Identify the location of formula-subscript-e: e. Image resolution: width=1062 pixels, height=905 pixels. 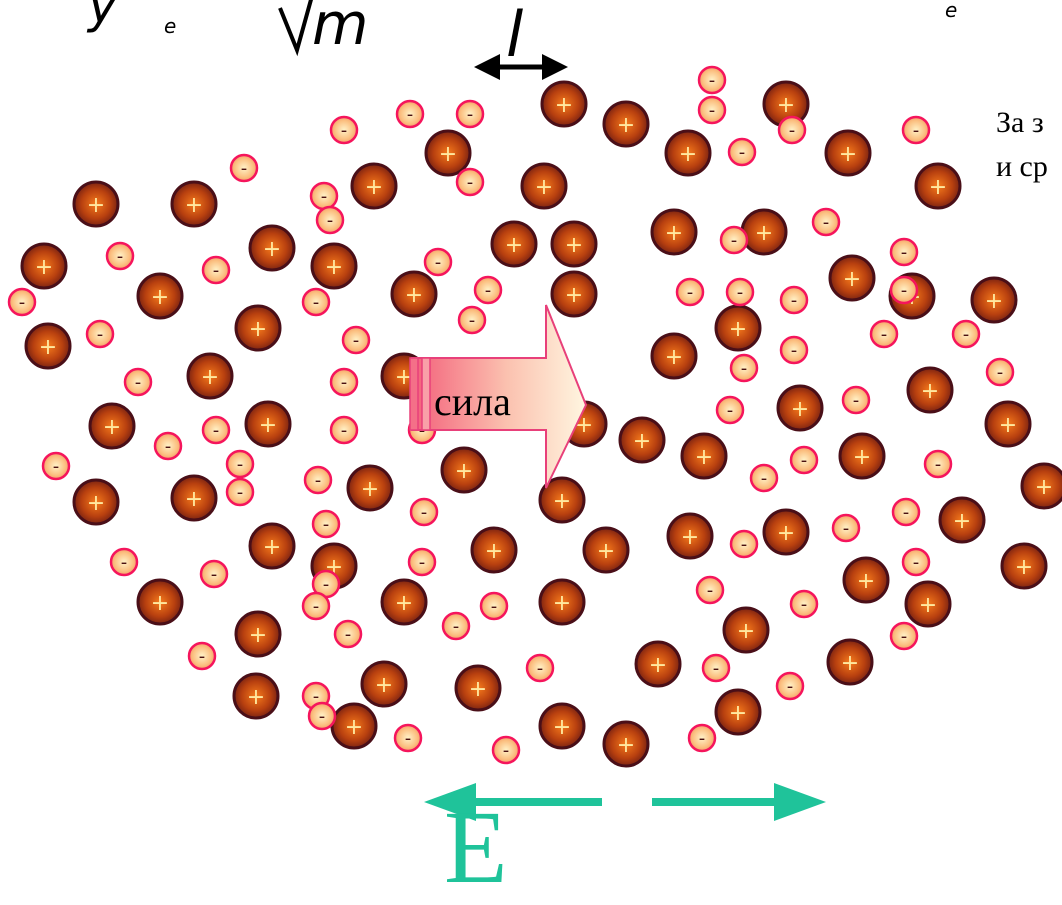
(170, 26).